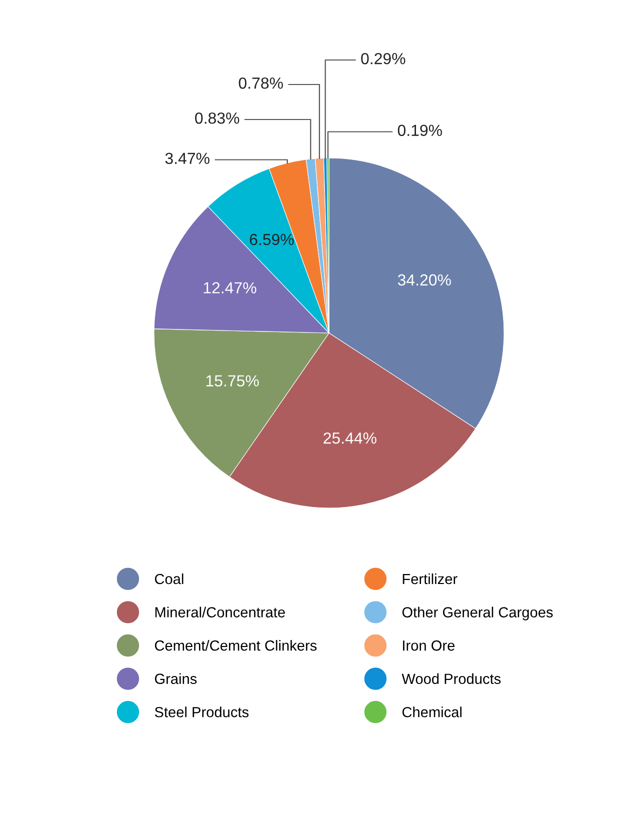 This screenshot has height=818, width=641. Describe the element at coordinates (477, 613) in the screenshot. I see `legend-label: Other General Cargoes` at that location.